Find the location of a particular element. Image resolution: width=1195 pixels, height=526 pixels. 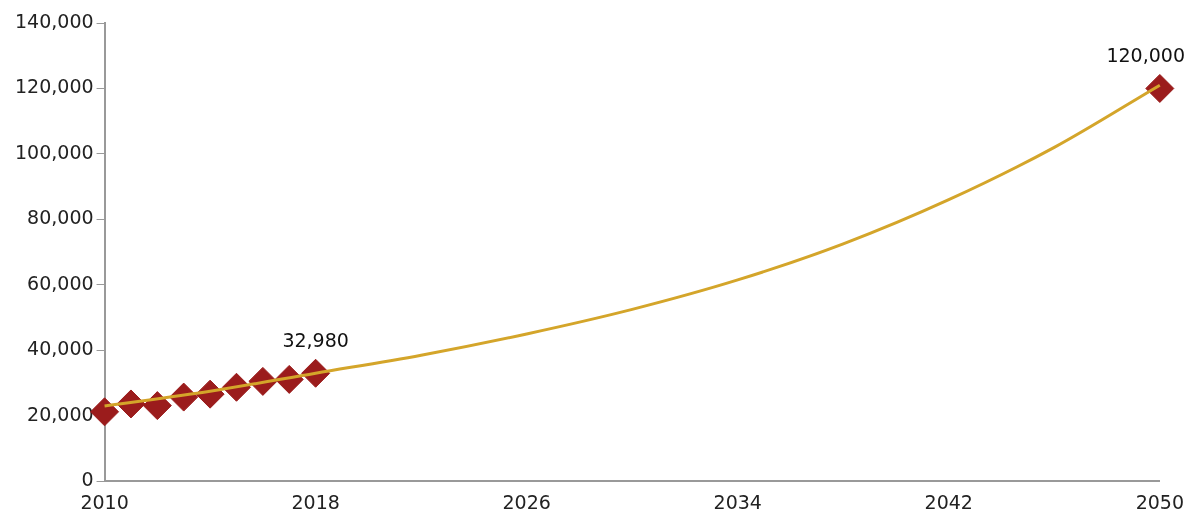

data-label: 32,980 is located at coordinates (315, 339).